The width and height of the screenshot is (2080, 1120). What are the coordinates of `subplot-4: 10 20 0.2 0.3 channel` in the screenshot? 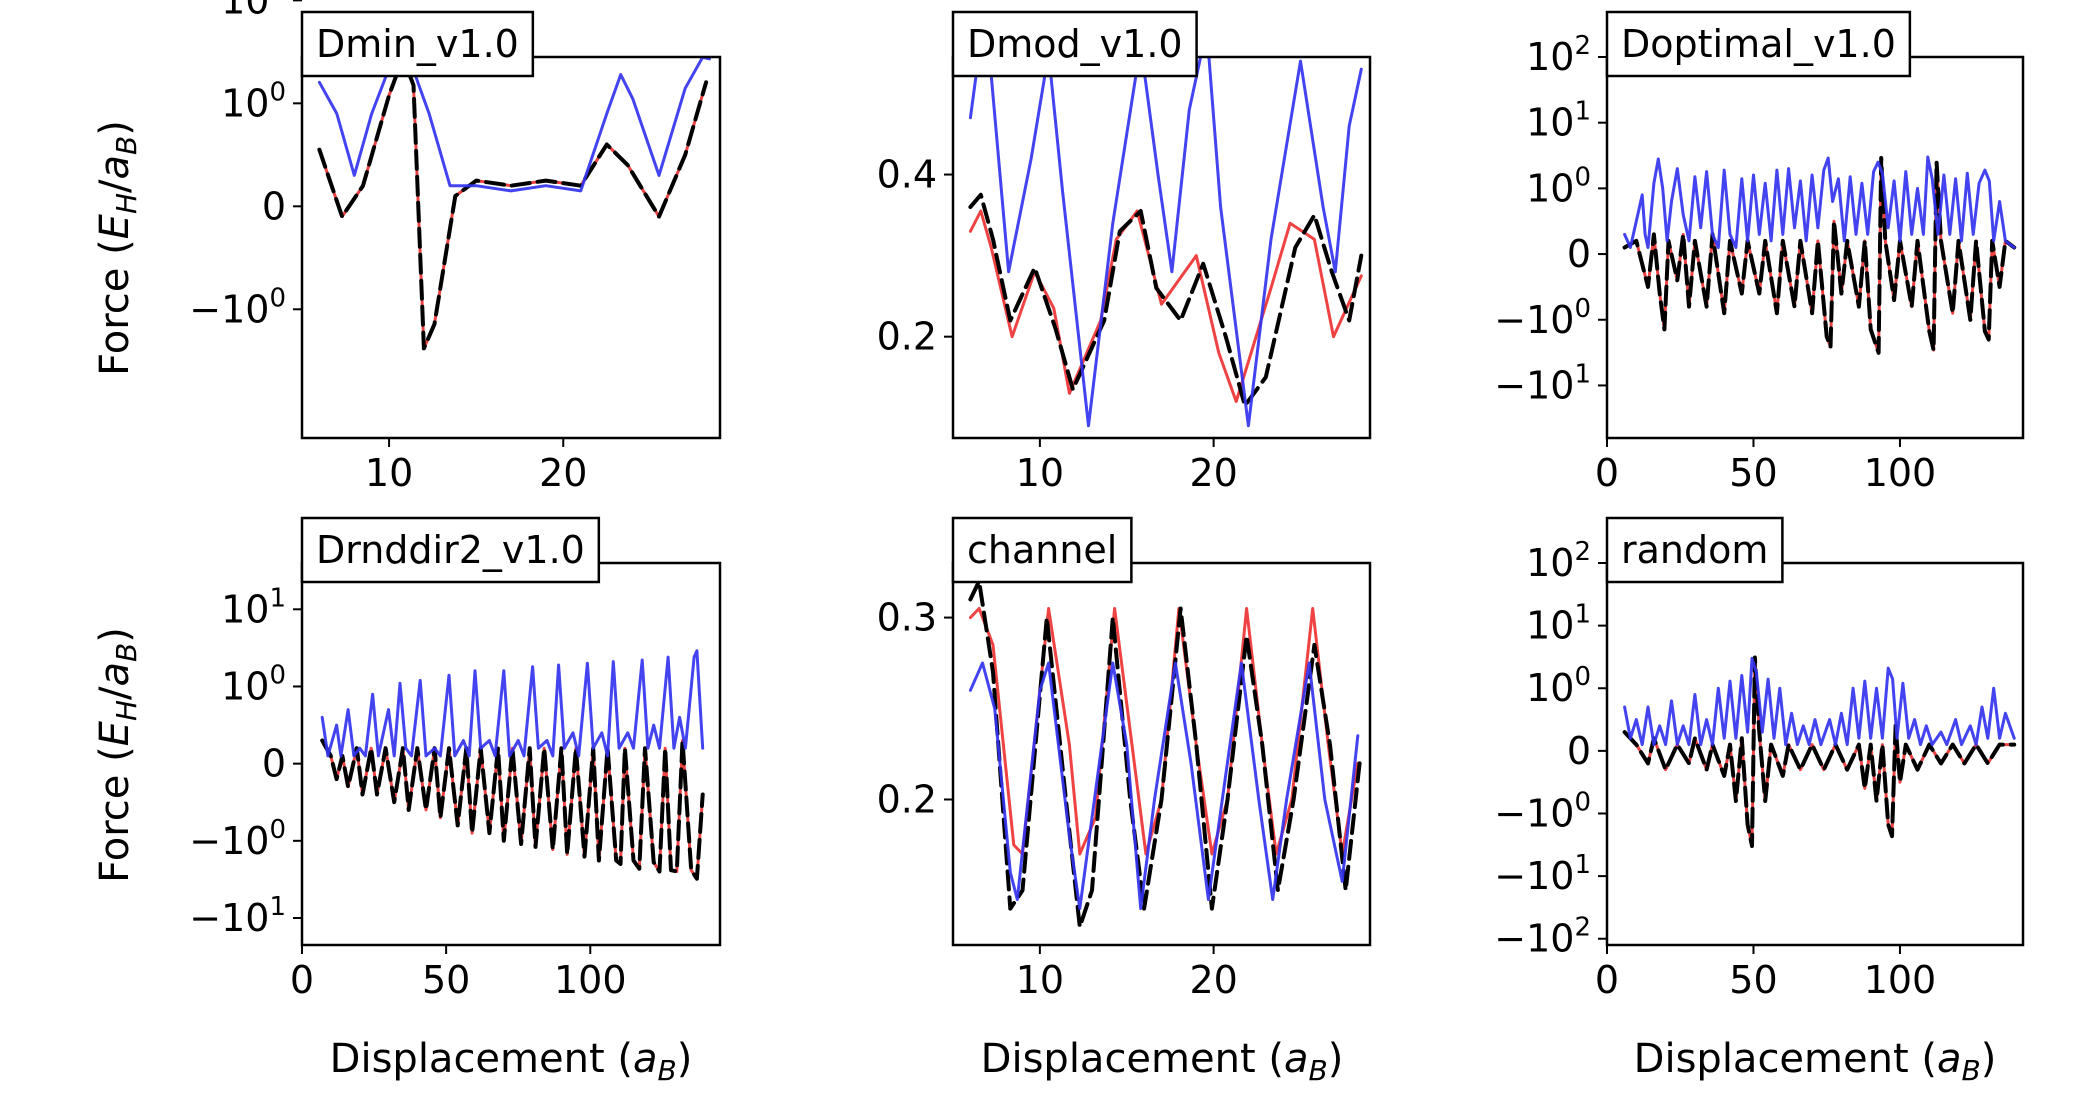 It's located at (1124, 759).